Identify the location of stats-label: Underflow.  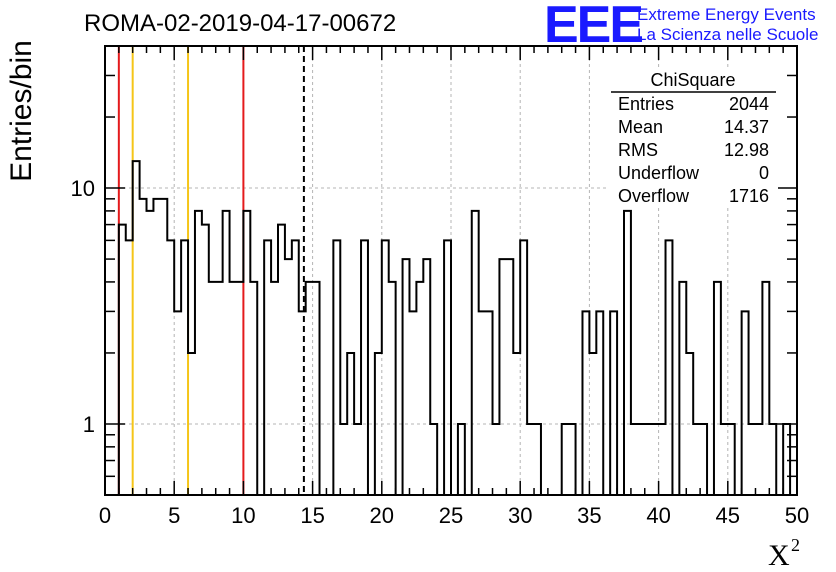
(659, 173).